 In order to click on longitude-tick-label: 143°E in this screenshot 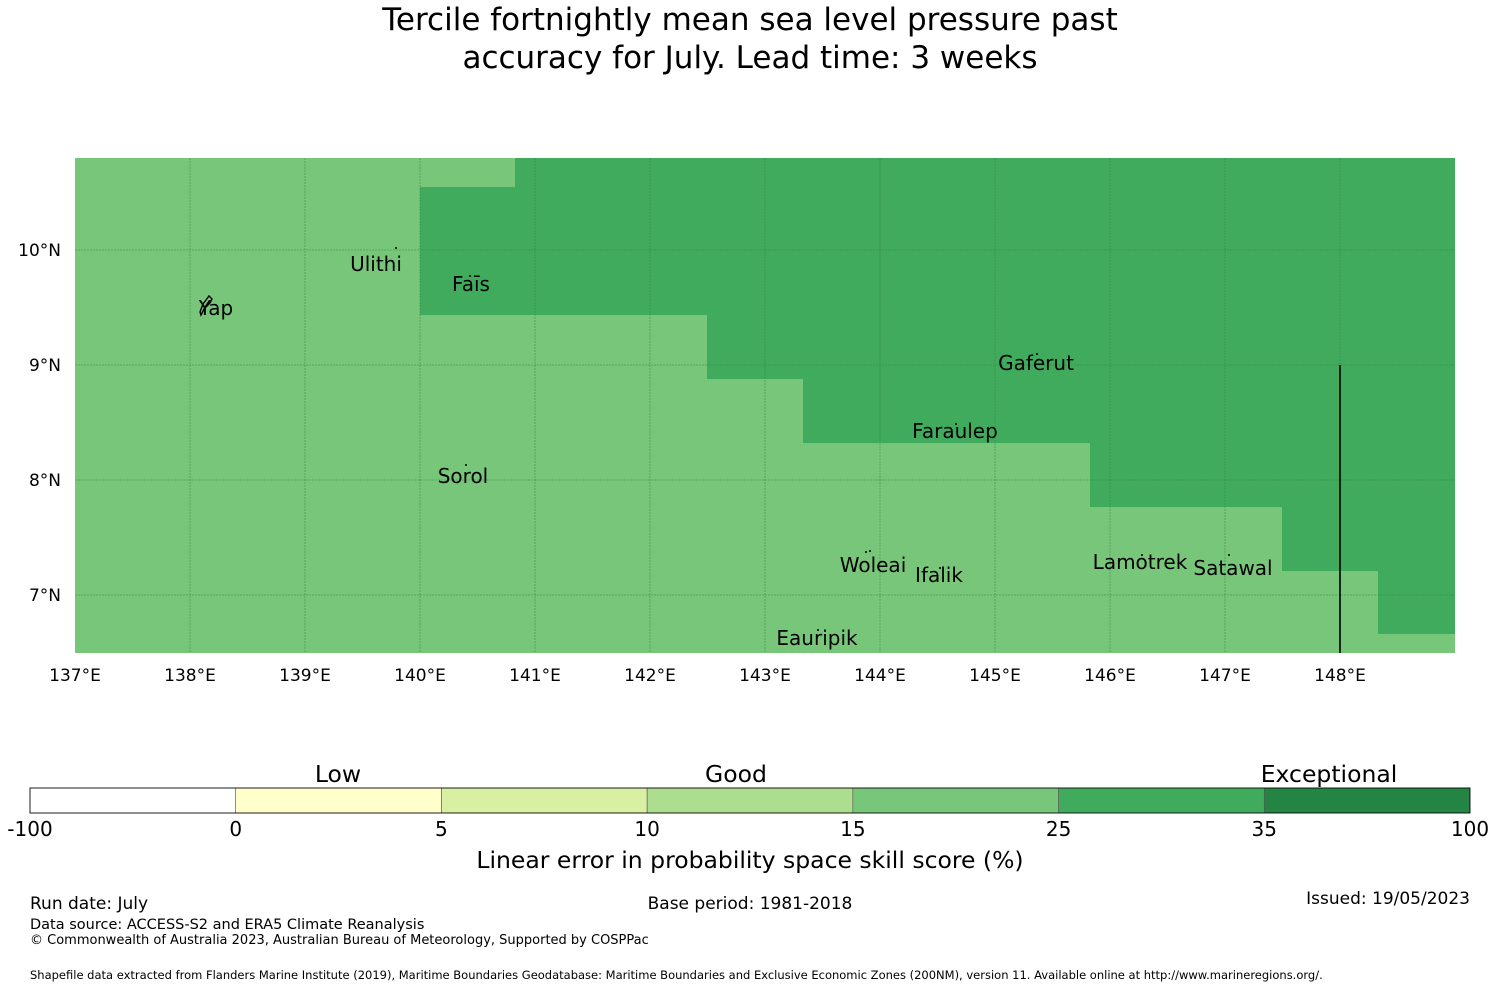, I will do `click(765, 676)`.